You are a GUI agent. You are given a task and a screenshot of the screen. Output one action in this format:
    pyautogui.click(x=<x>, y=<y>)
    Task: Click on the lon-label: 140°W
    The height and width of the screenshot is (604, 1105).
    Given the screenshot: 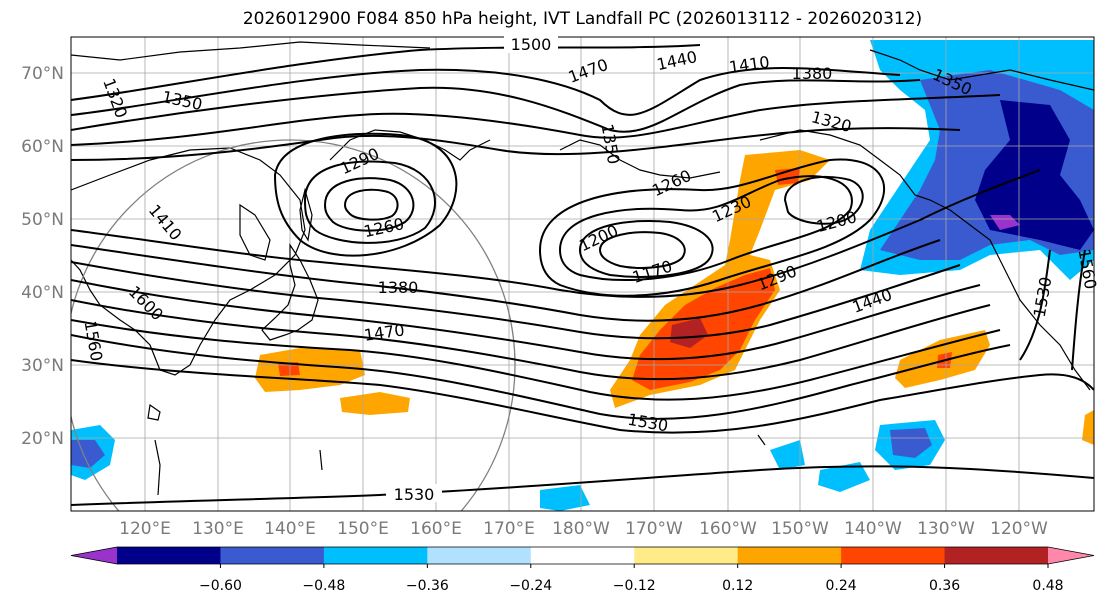 What is the action you would take?
    pyautogui.click(x=873, y=529)
    